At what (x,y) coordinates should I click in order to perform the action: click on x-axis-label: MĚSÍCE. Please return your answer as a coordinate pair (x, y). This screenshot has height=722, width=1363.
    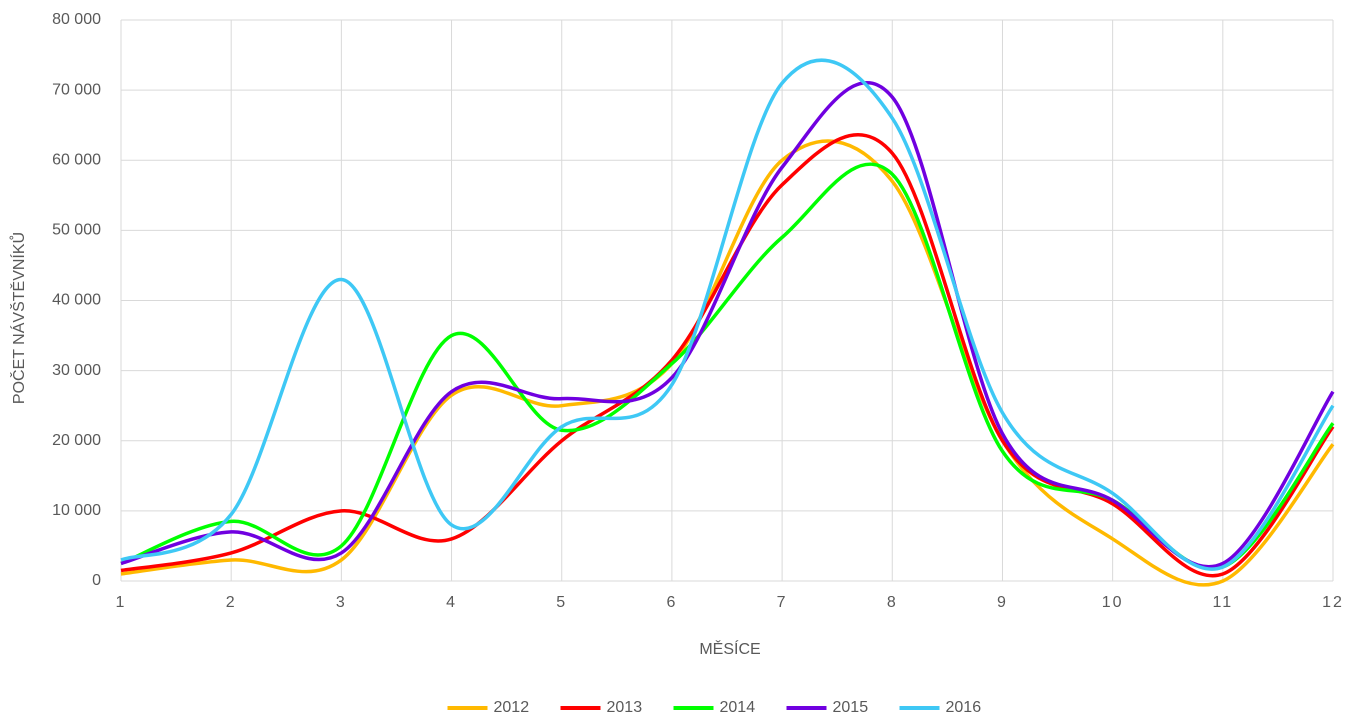
    Looking at the image, I should click on (729, 648).